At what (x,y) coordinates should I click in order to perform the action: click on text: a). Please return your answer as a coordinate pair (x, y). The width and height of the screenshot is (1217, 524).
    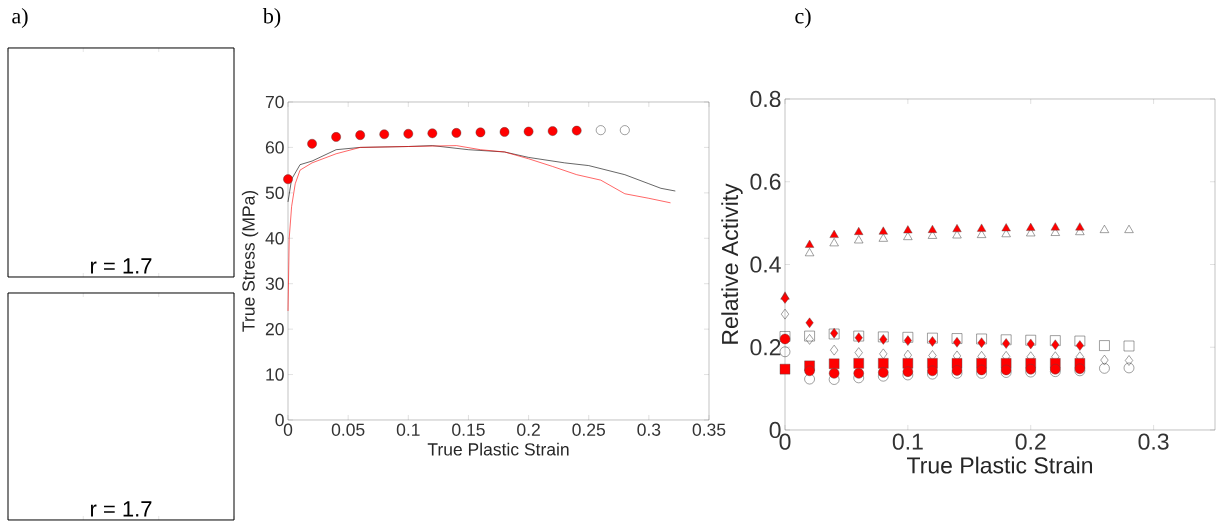
    Looking at the image, I should click on (20, 18).